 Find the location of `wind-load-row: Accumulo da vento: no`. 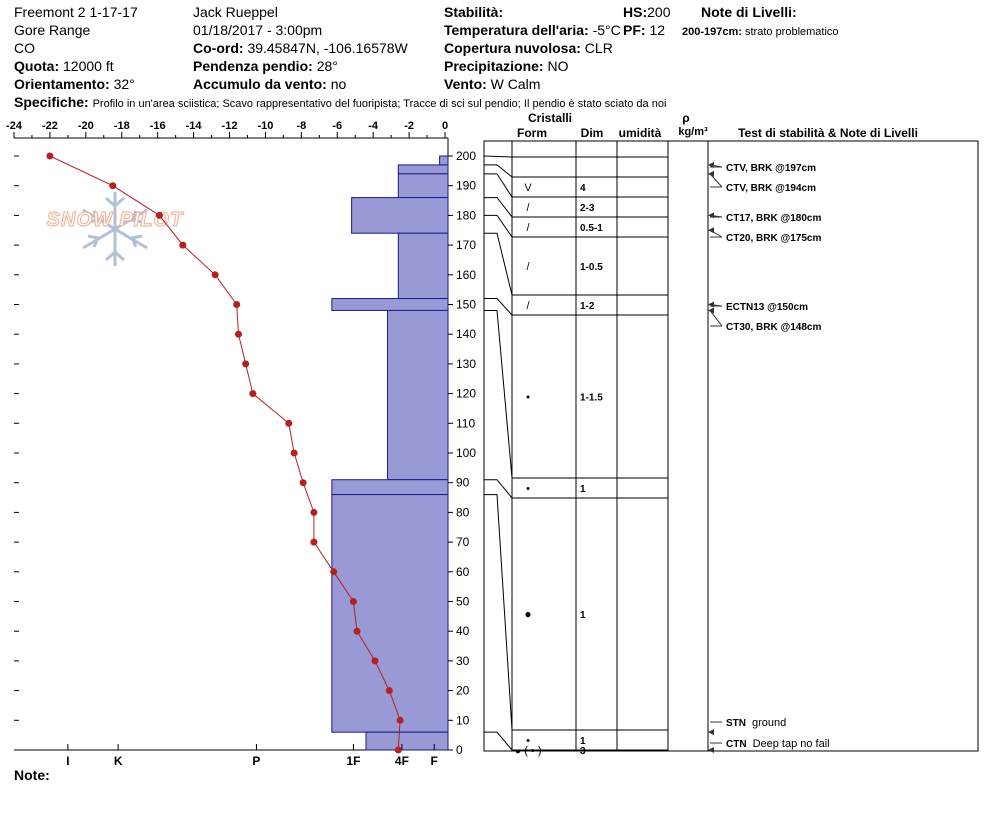

wind-load-row: Accumulo da vento: no is located at coordinates (269, 84).